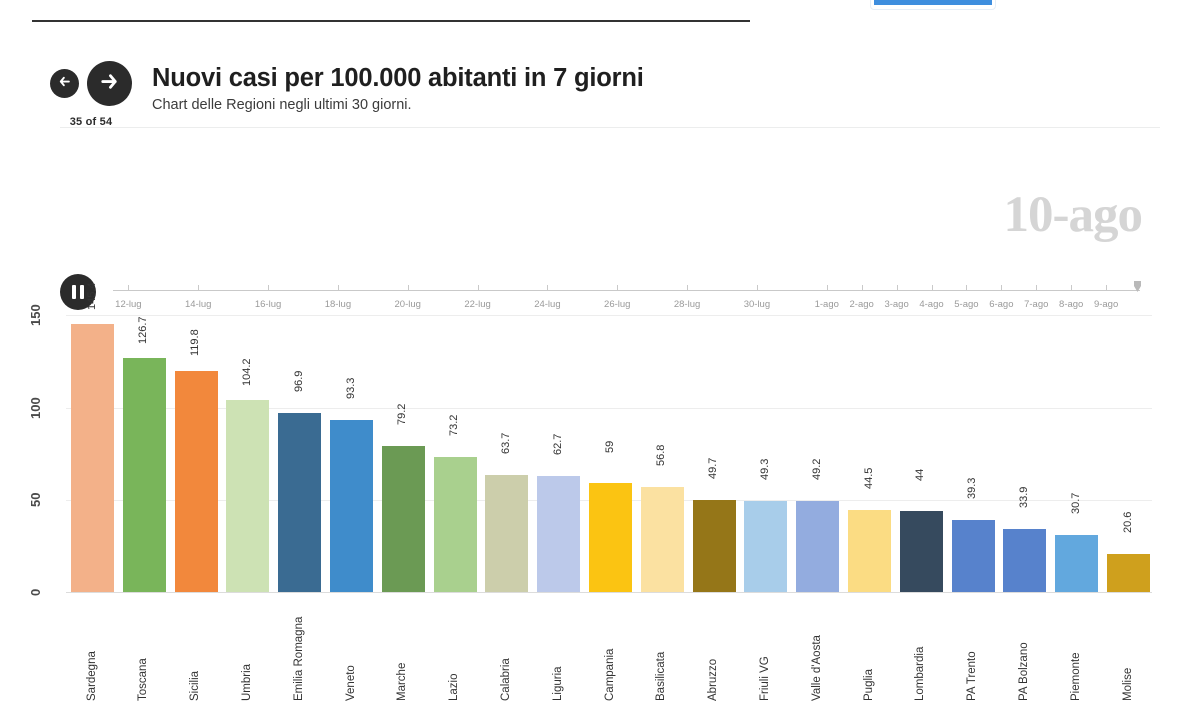 Image resolution: width=1200 pixels, height=701 pixels. I want to click on bar-category-label: Piemonte, so click(1075, 676).